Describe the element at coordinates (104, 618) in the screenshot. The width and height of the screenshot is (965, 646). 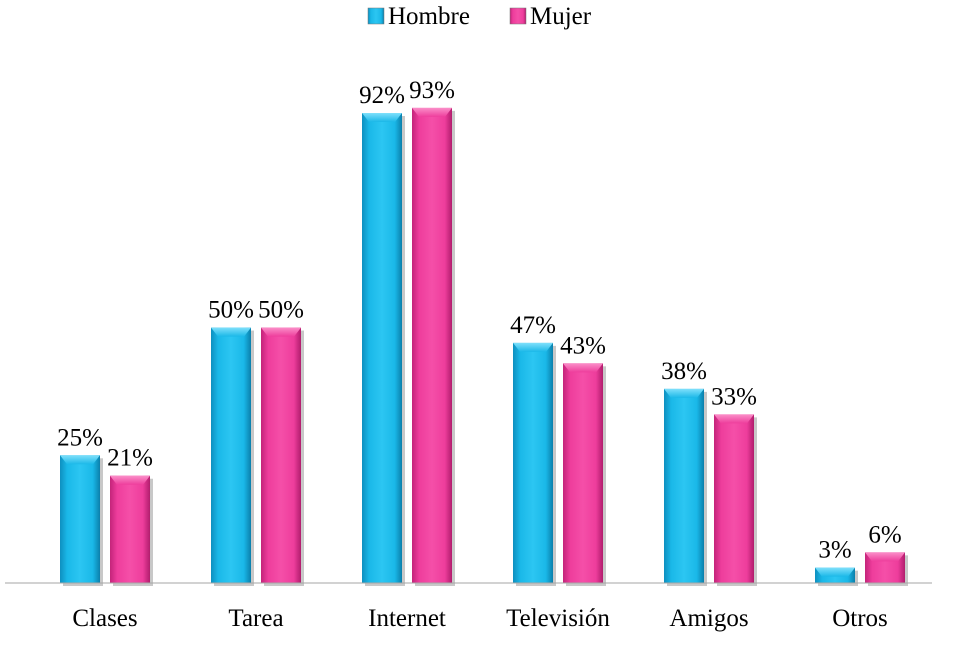
I see `x-tick-label-0: Clases` at that location.